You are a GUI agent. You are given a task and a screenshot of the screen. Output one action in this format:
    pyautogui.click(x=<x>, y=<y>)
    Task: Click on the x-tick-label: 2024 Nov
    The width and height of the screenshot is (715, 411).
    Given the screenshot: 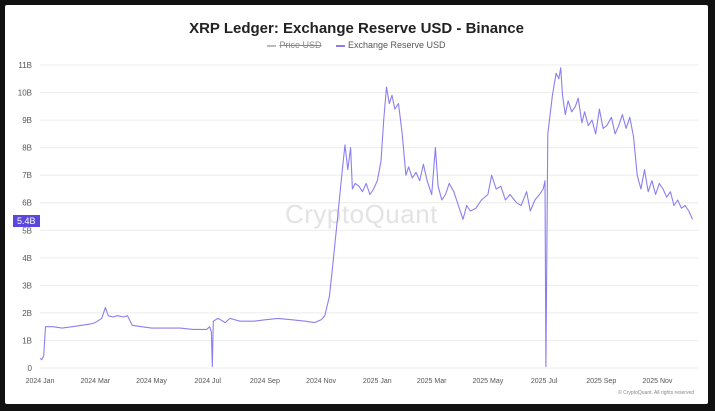 What is the action you would take?
    pyautogui.click(x=321, y=381)
    